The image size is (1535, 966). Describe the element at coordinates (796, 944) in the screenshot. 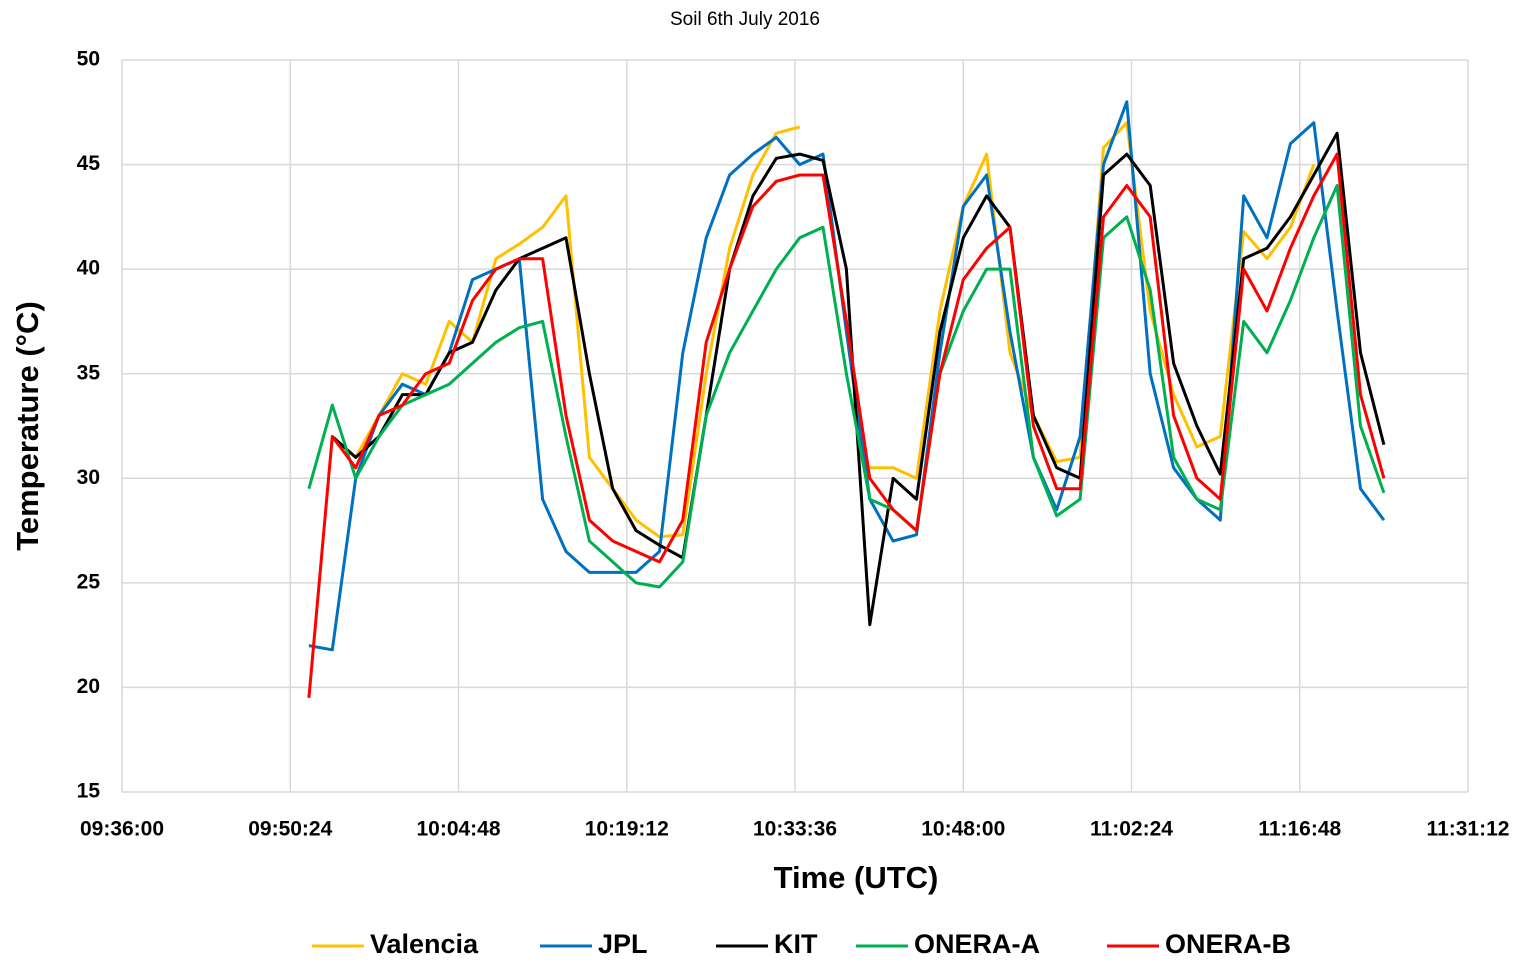

I see `legend-label: KIT` at that location.